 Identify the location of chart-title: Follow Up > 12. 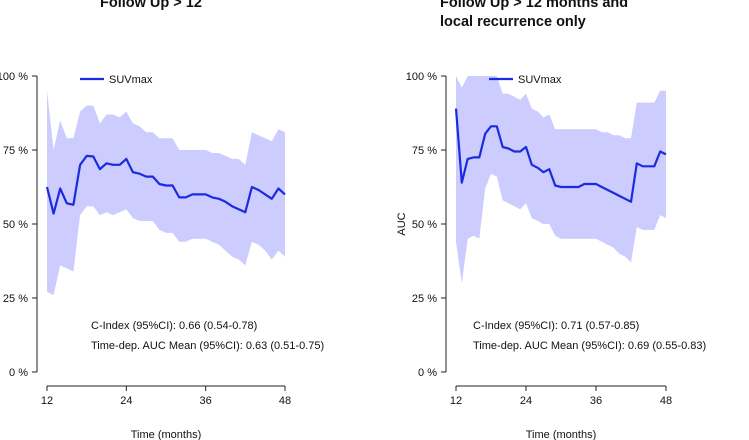
(151, 5).